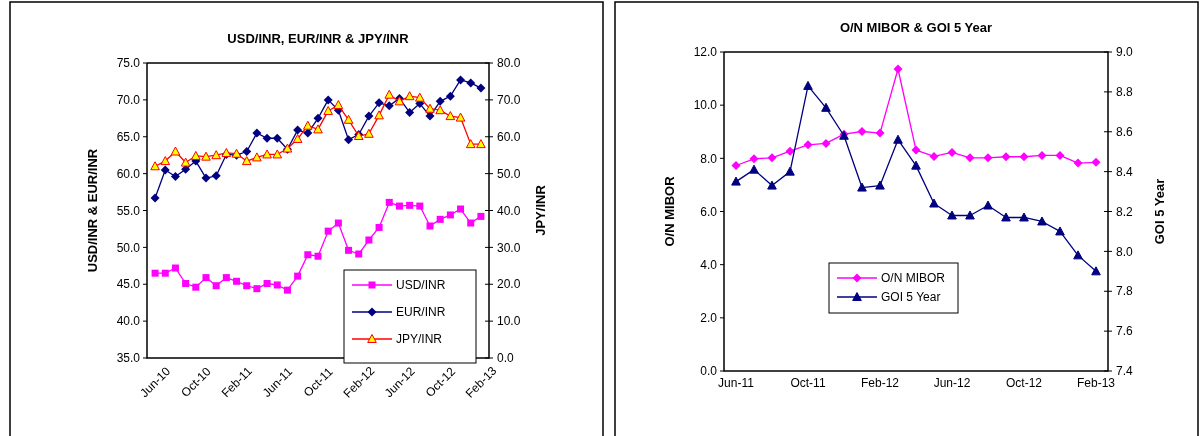  Describe the element at coordinates (509, 210) in the screenshot. I see `y2-tick-label: 40.0` at that location.